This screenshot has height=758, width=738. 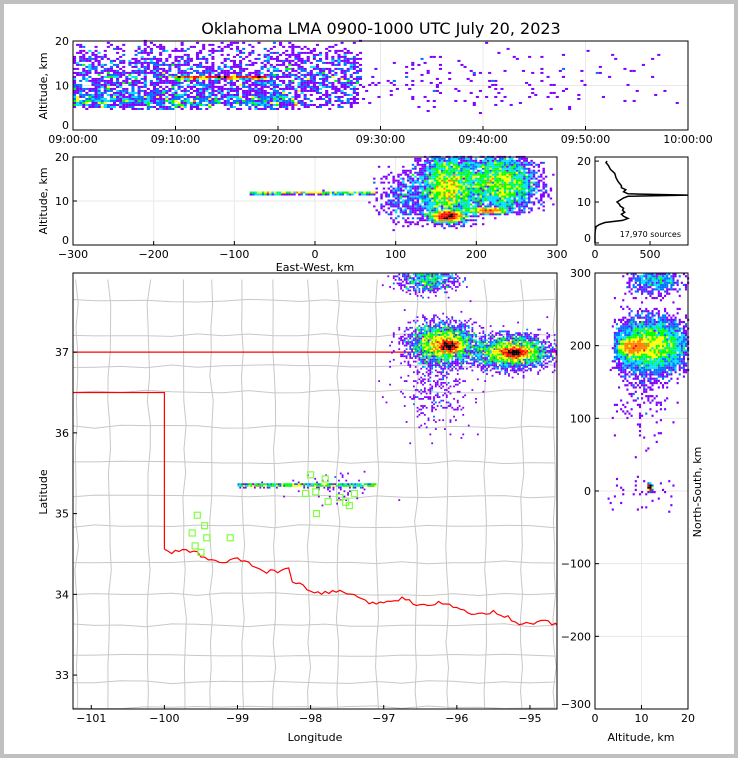 I want to click on x-tick-label: 300, so click(x=557, y=254).